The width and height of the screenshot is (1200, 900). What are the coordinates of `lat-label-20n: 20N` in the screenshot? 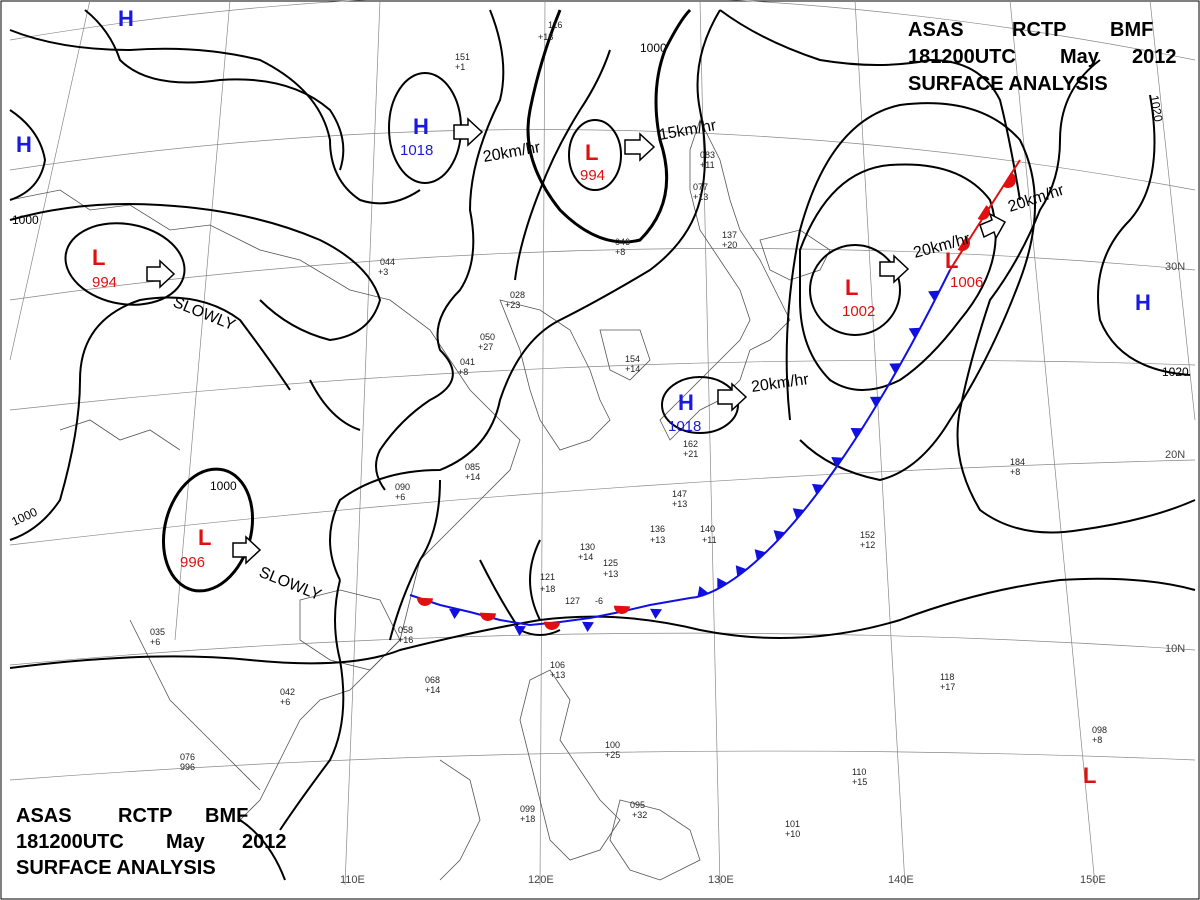 It's located at (1175, 455).